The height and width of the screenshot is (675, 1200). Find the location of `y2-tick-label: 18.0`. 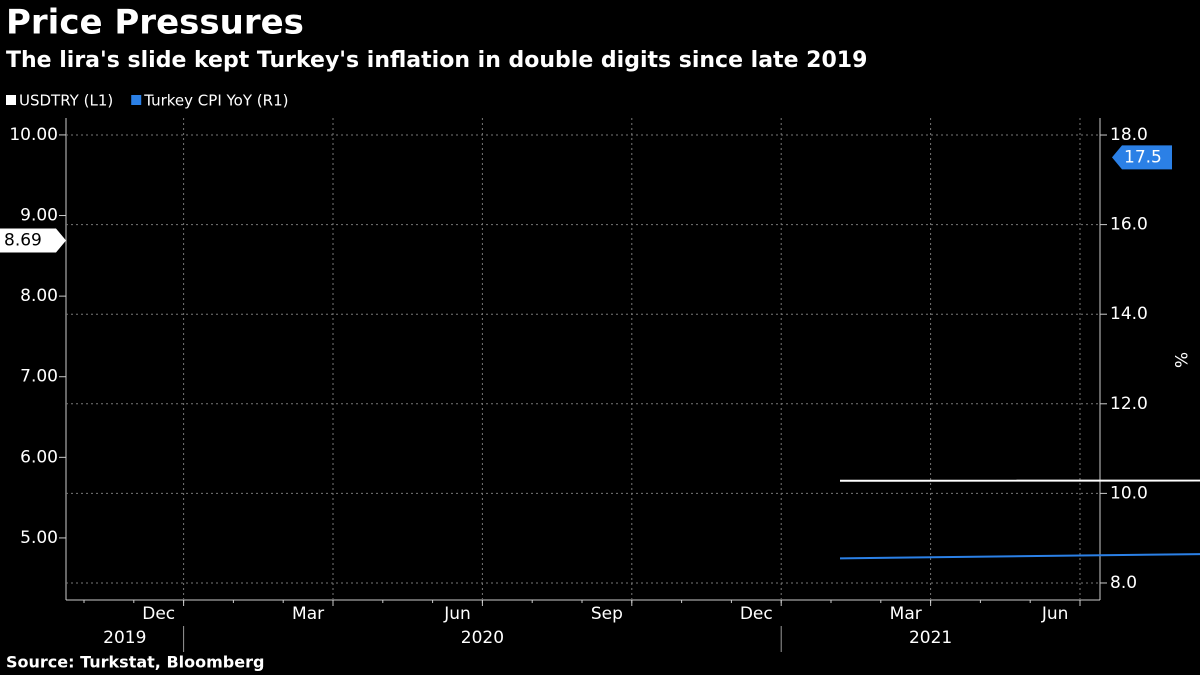

y2-tick-label: 18.0 is located at coordinates (1129, 135).